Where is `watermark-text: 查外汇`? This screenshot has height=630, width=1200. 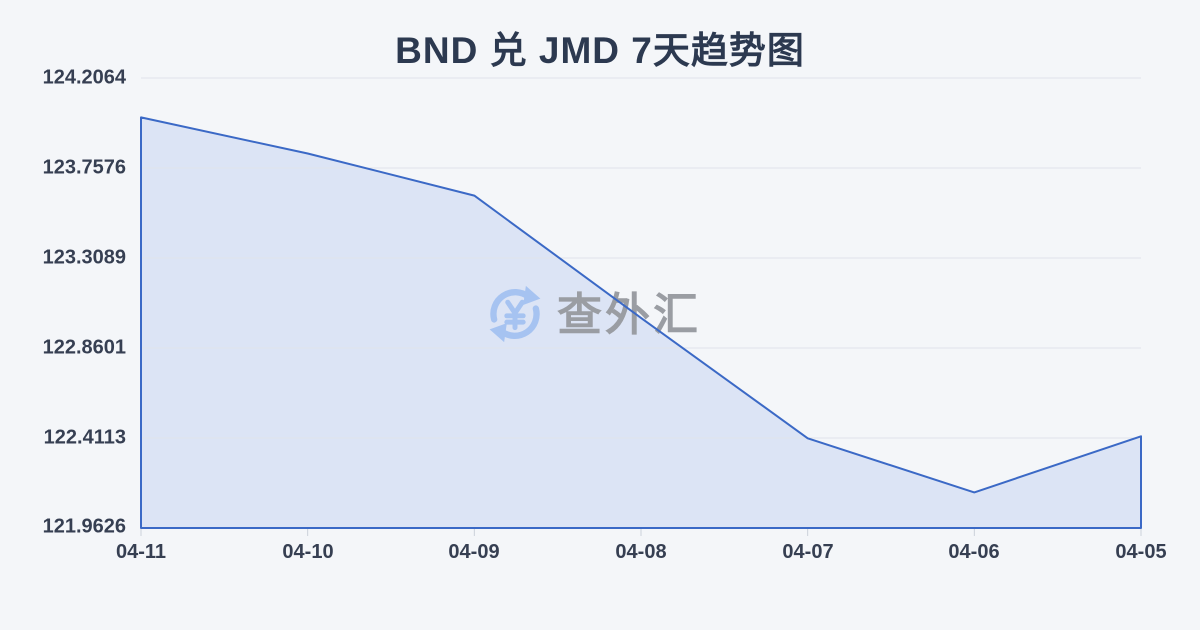 watermark-text: 查外汇 is located at coordinates (629, 314).